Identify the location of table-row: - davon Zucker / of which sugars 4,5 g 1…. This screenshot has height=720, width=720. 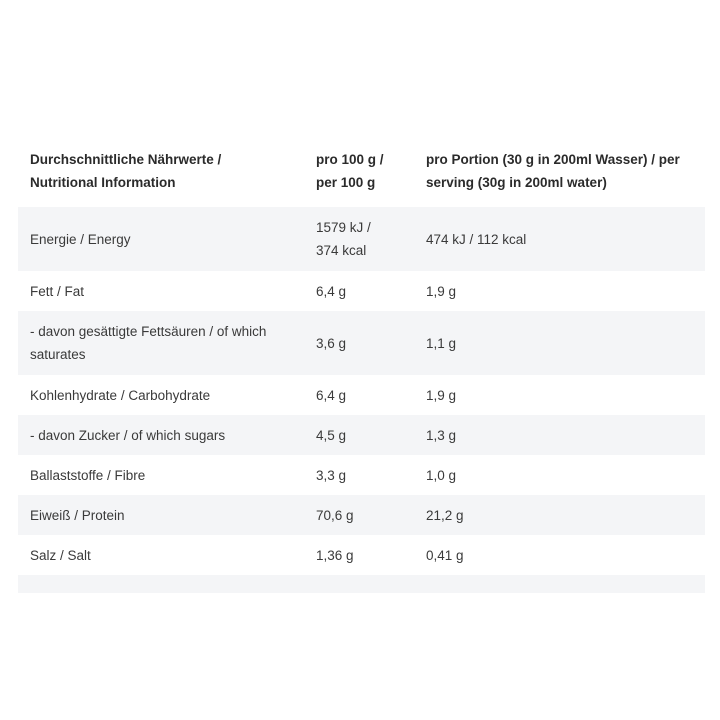
(361, 435).